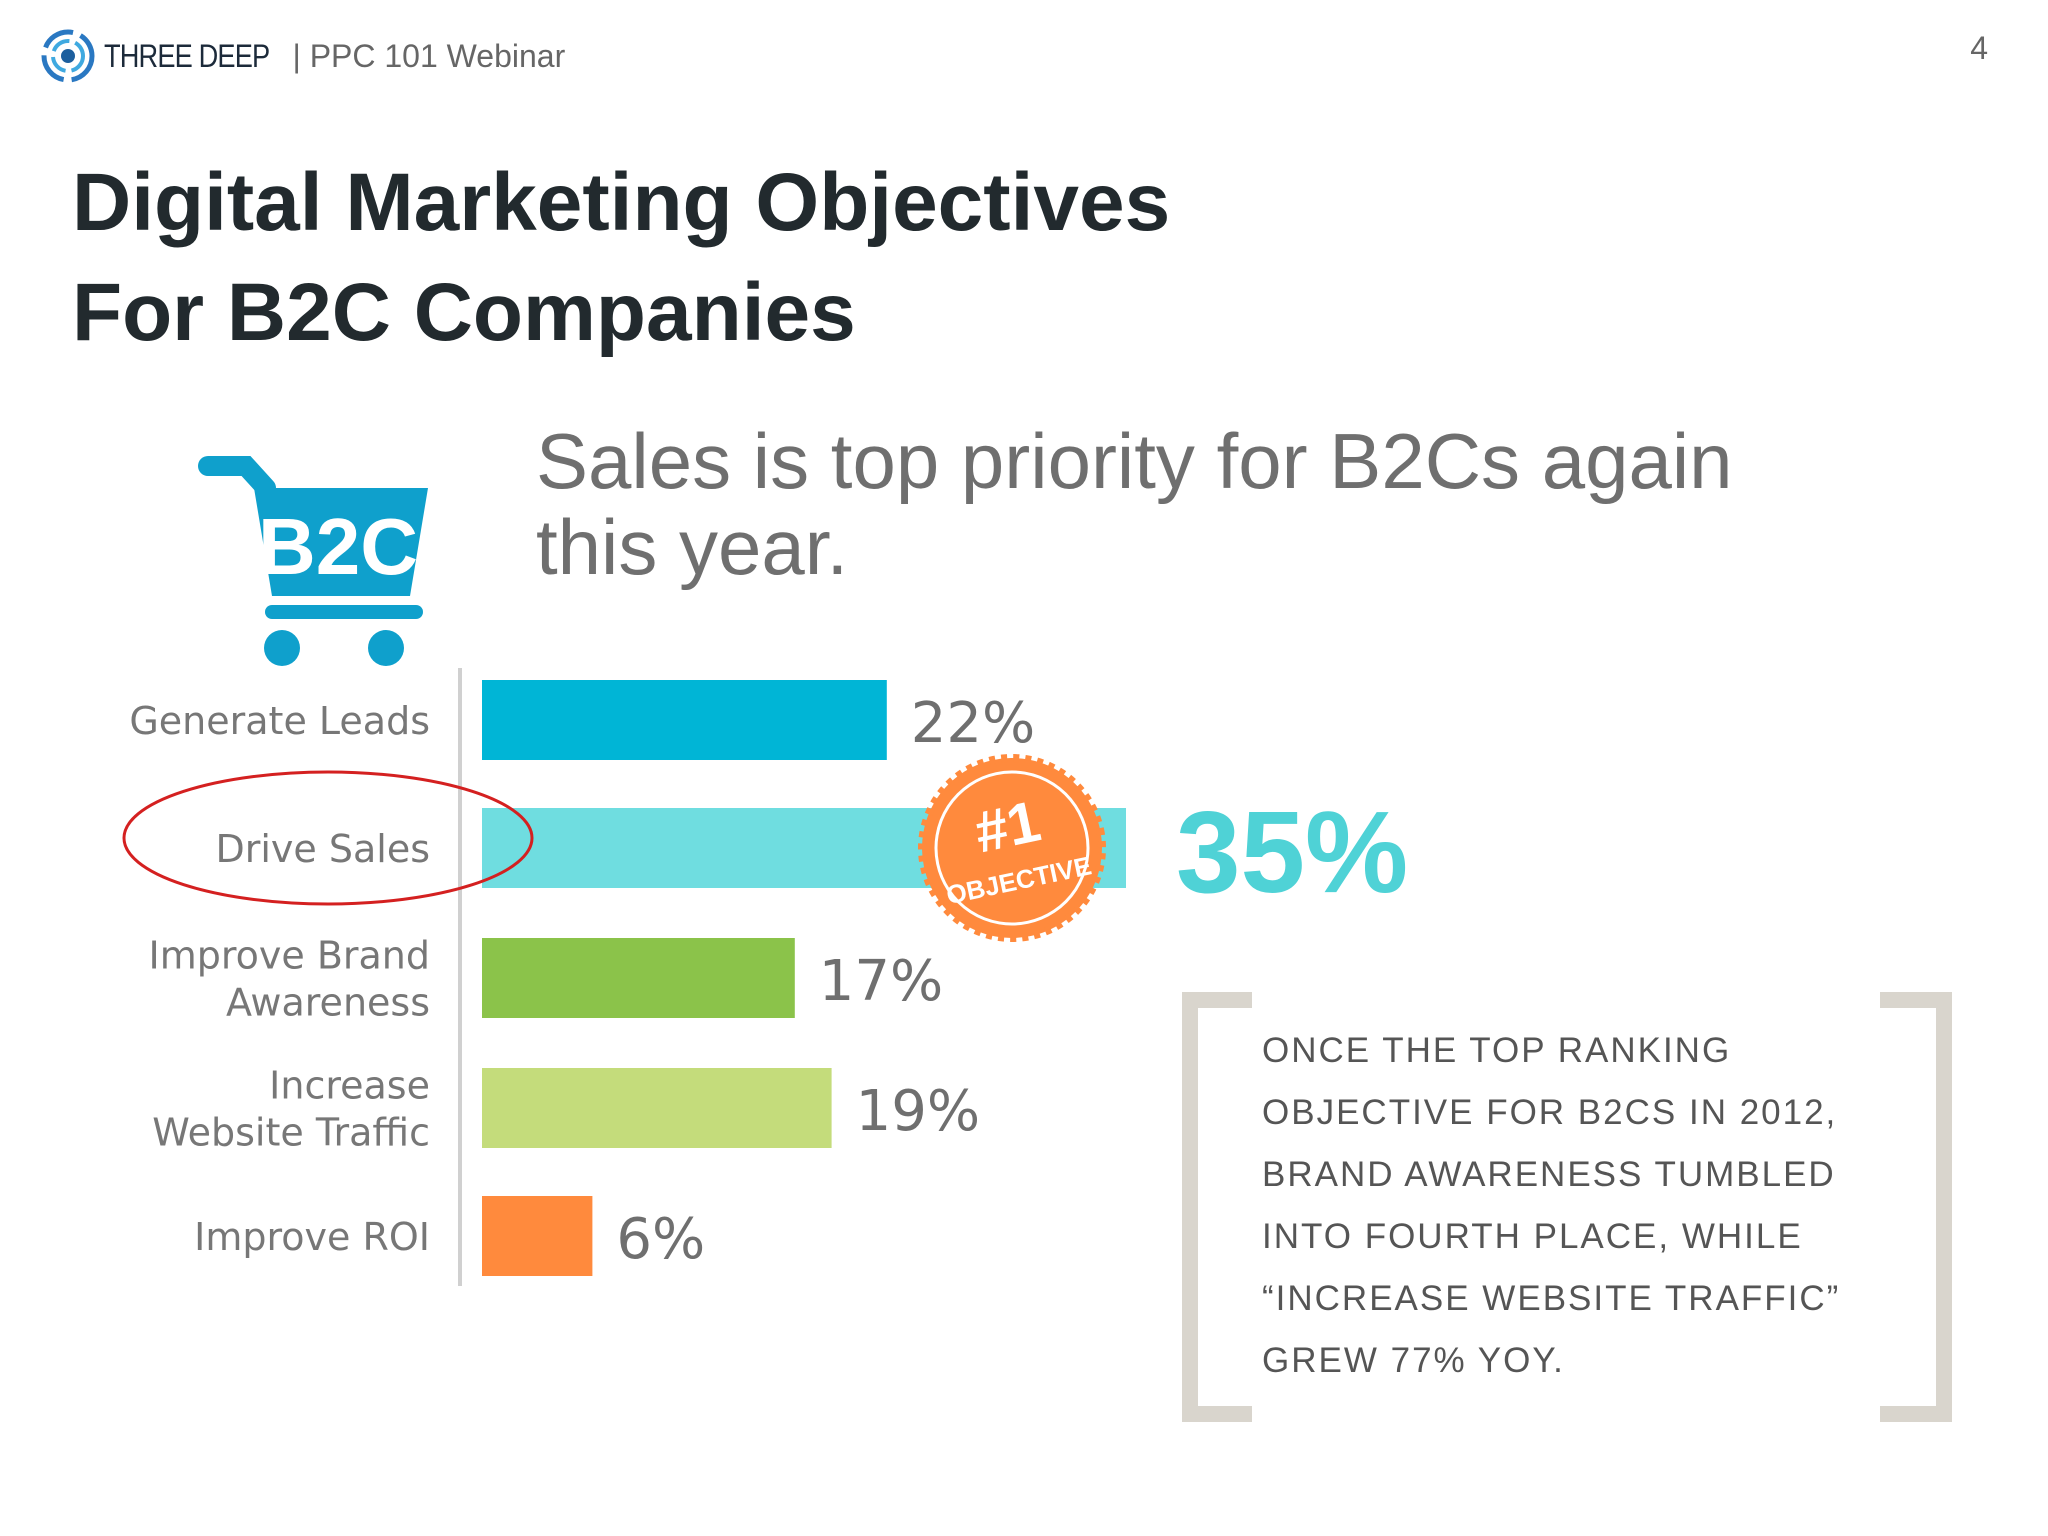 The image size is (2048, 1536). I want to click on callout-line: ONCE THE TOP RANKING, so click(1497, 1050).